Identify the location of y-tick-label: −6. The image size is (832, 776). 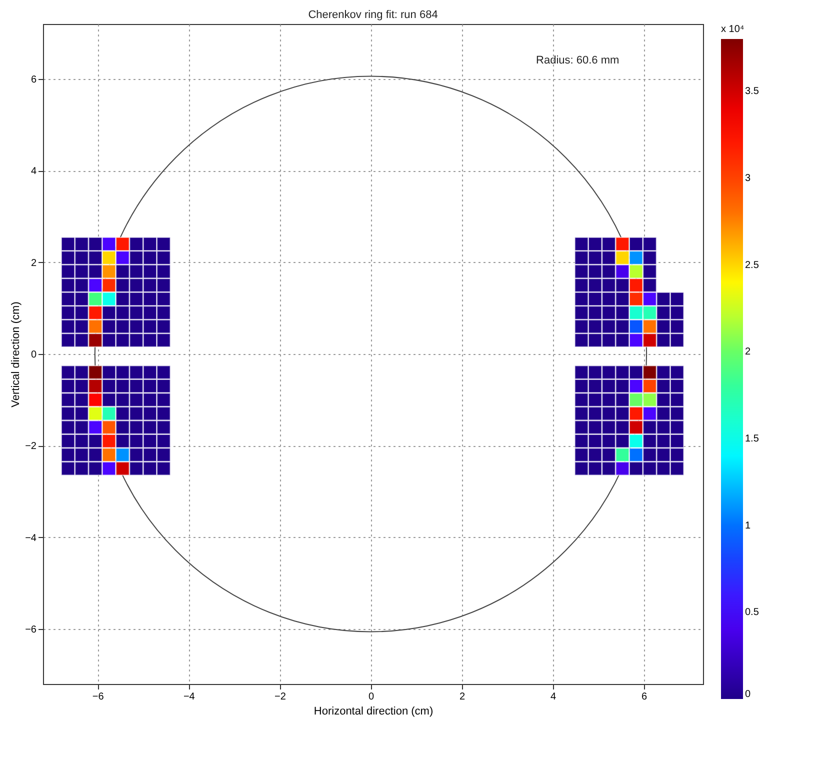
(31, 630).